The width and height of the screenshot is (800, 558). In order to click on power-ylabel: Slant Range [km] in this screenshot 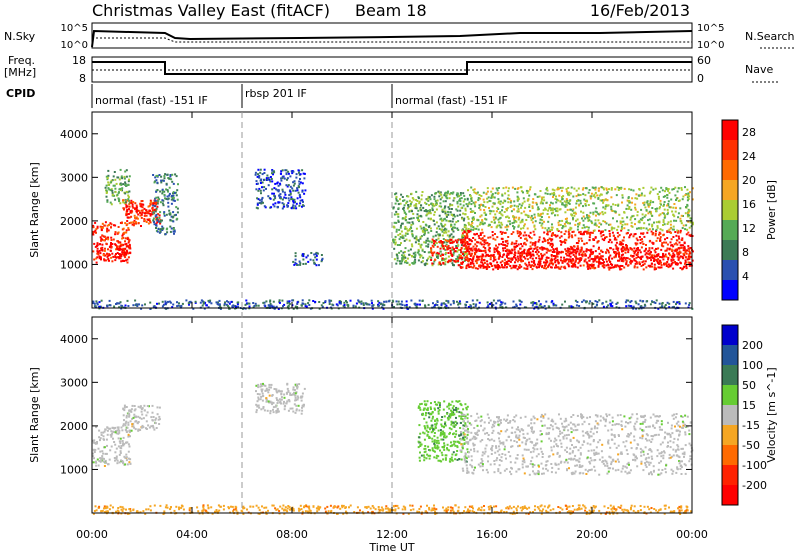, I will do `click(34, 210)`.